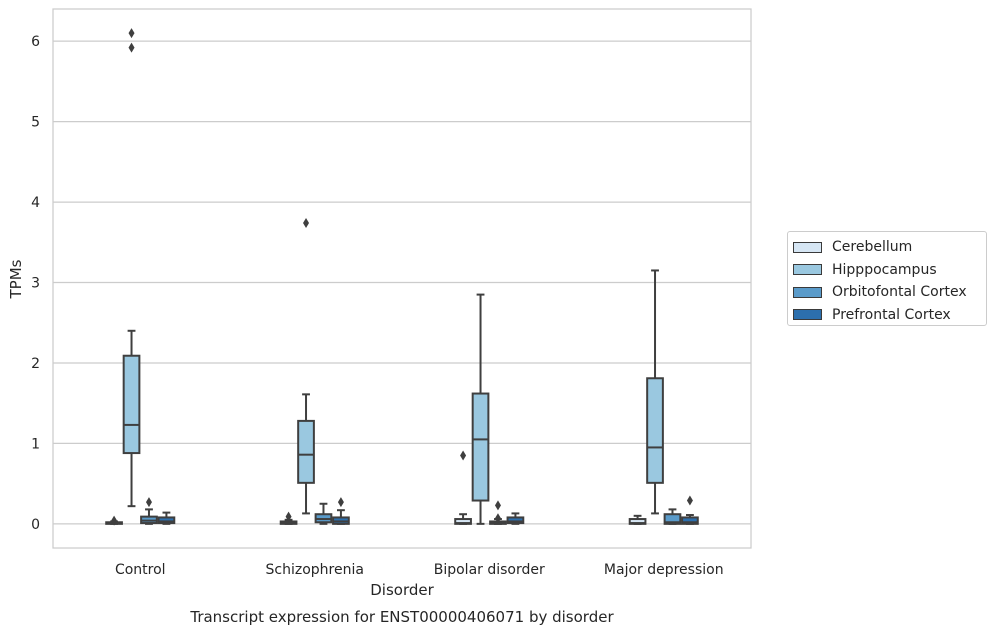  I want to click on legend-label-cerebellum: Cerebellum, so click(872, 247).